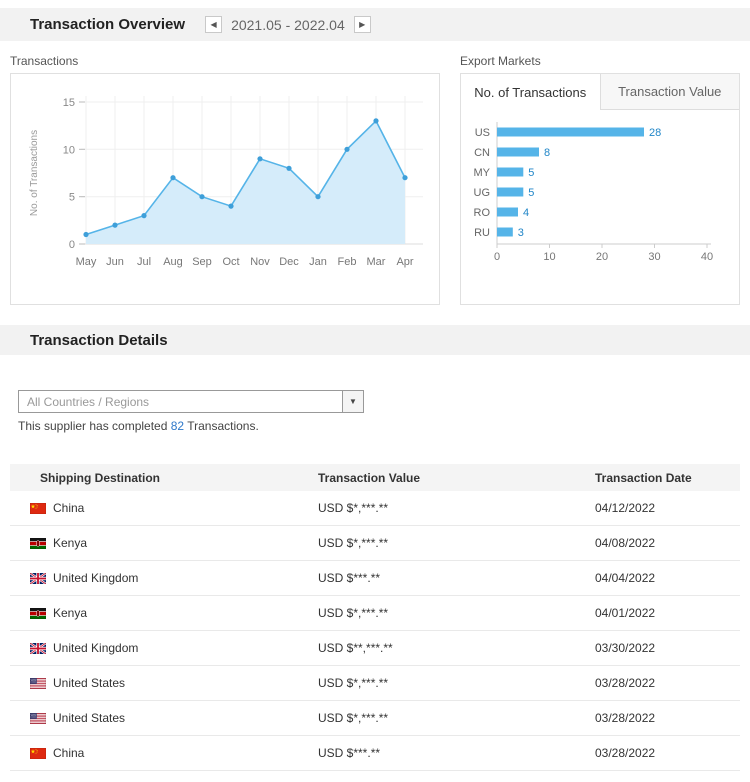  What do you see at coordinates (669, 92) in the screenshot?
I see `tab-transaction-value: Transaction Value` at bounding box center [669, 92].